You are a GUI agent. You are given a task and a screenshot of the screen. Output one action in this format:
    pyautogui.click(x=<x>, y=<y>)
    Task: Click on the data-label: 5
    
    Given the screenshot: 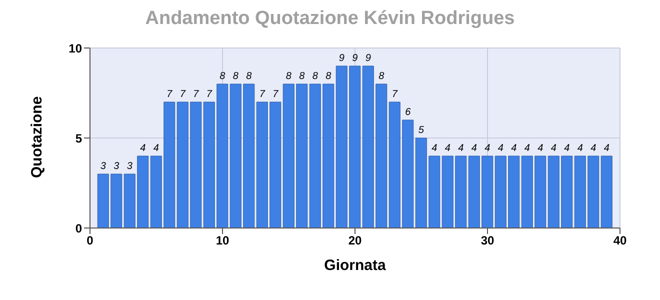 What is the action you would take?
    pyautogui.click(x=421, y=130)
    